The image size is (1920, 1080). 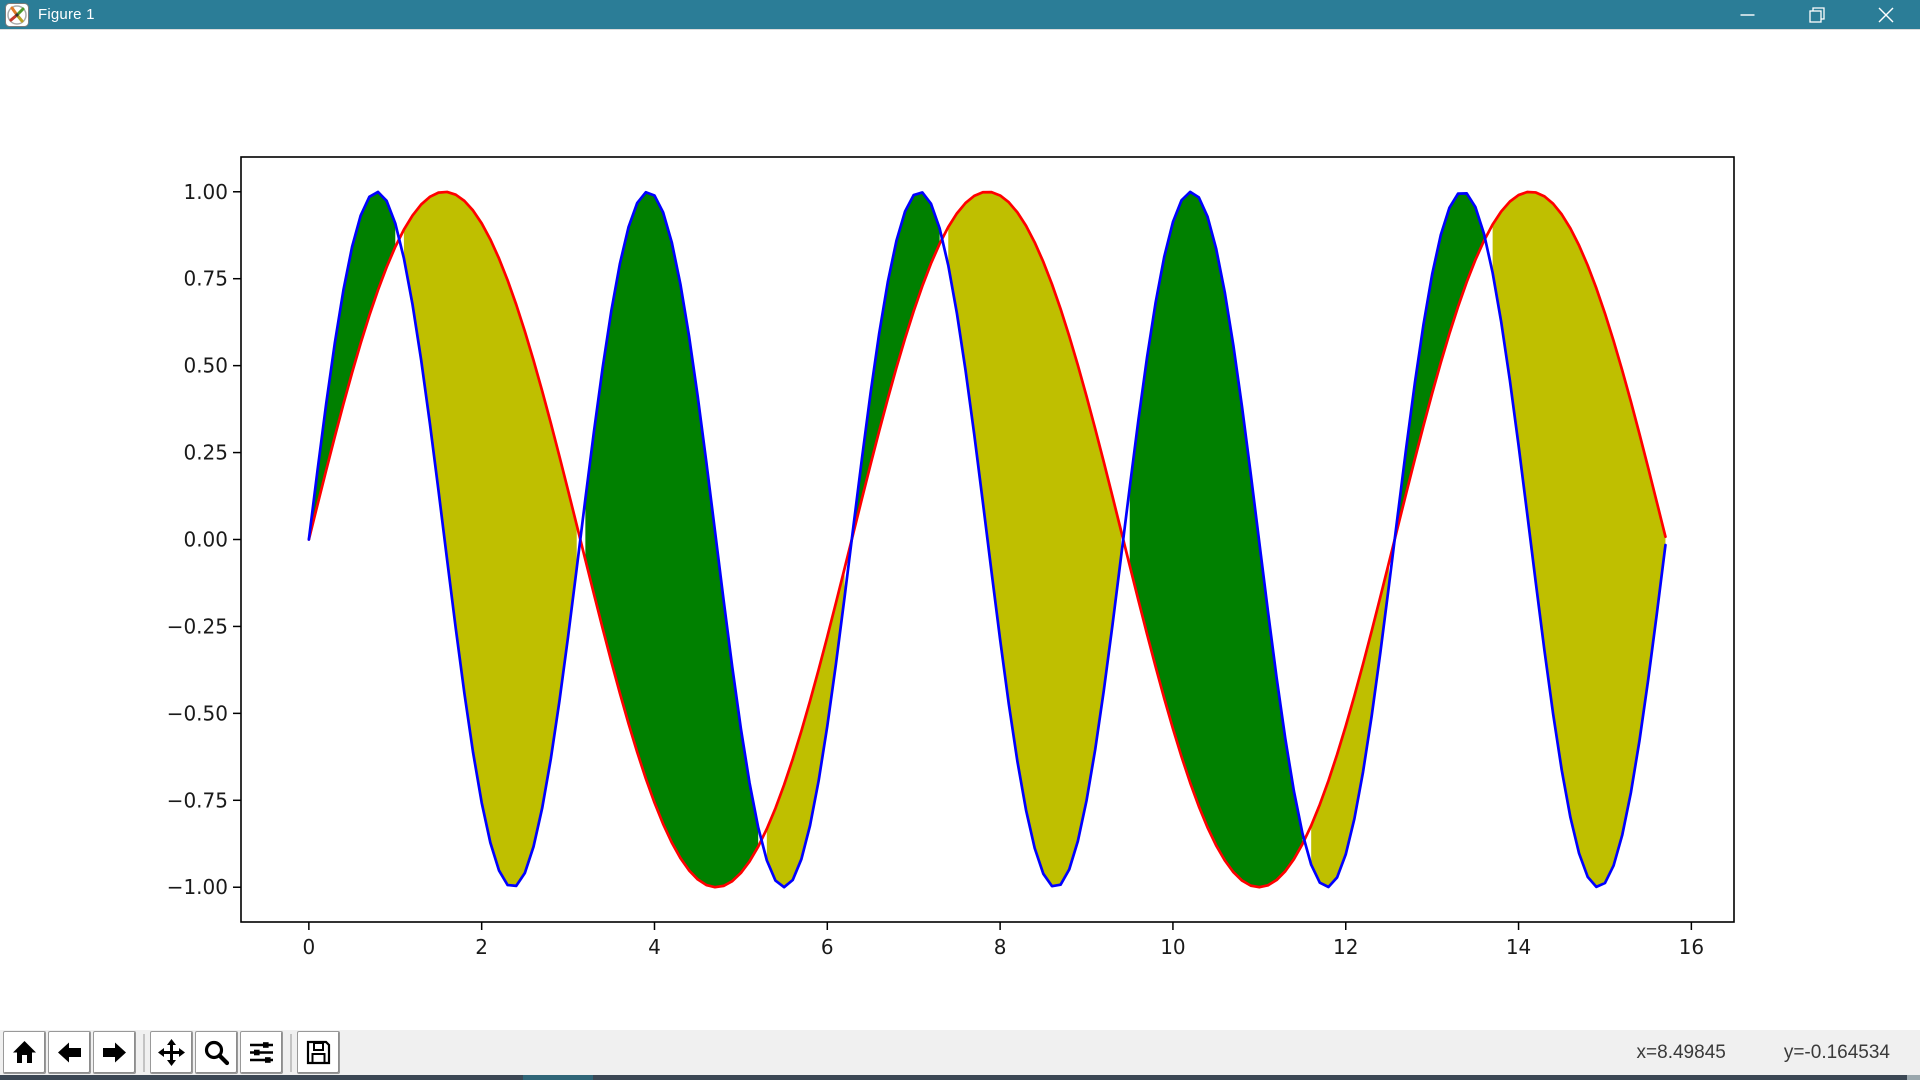 I want to click on x-tick-label: 16, so click(x=1691, y=947).